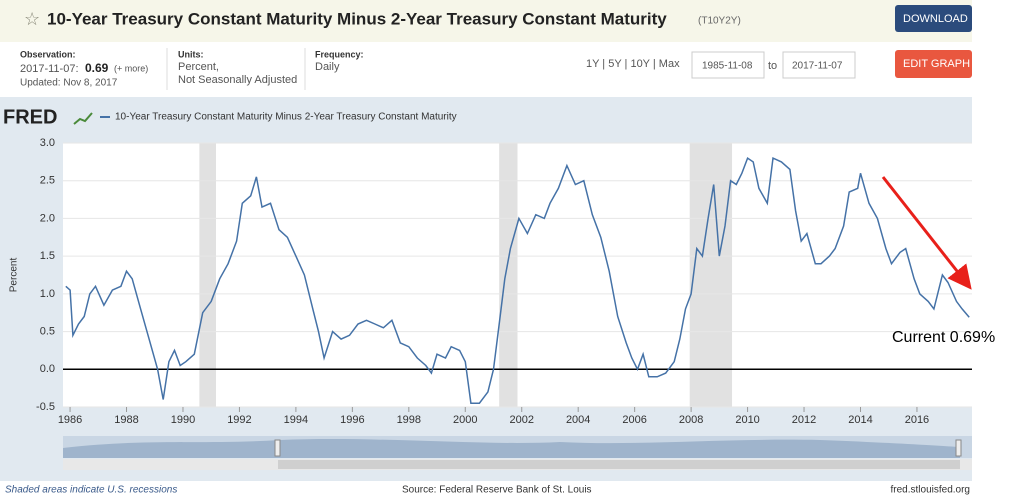 The width and height of the screenshot is (1024, 502). I want to click on edit-graph-button, so click(933, 64).